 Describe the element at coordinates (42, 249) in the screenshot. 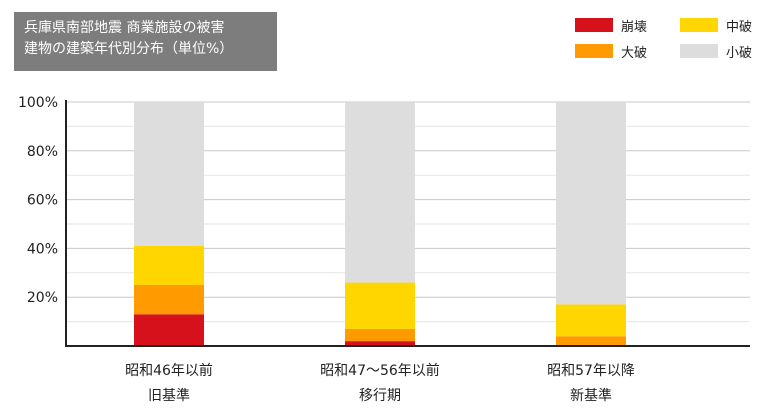

I see `y-tick-label: 40%` at that location.